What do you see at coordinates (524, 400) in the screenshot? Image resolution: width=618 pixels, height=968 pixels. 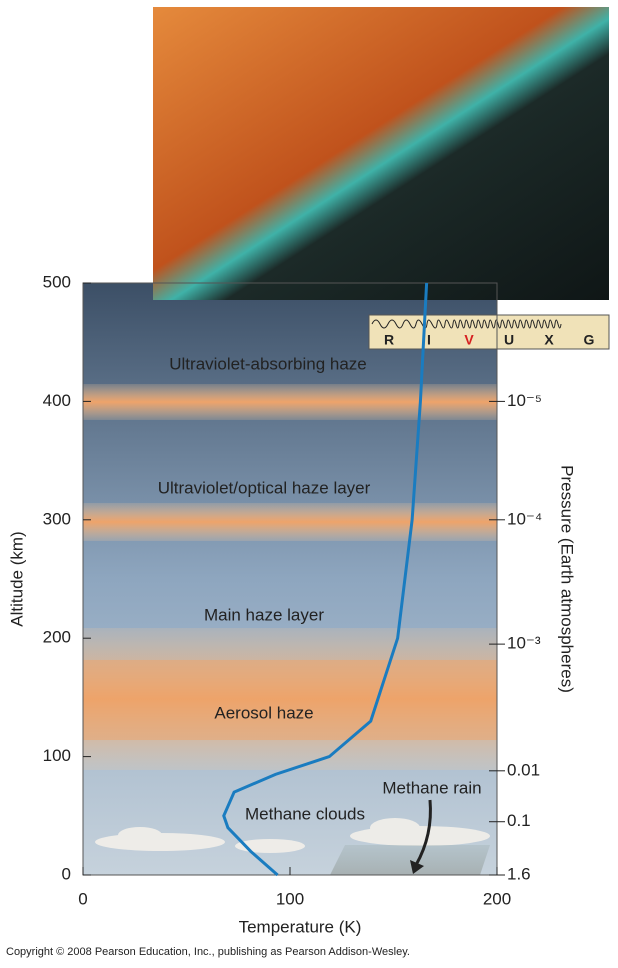 I see `y2-tick-label: 10⁻⁵` at bounding box center [524, 400].